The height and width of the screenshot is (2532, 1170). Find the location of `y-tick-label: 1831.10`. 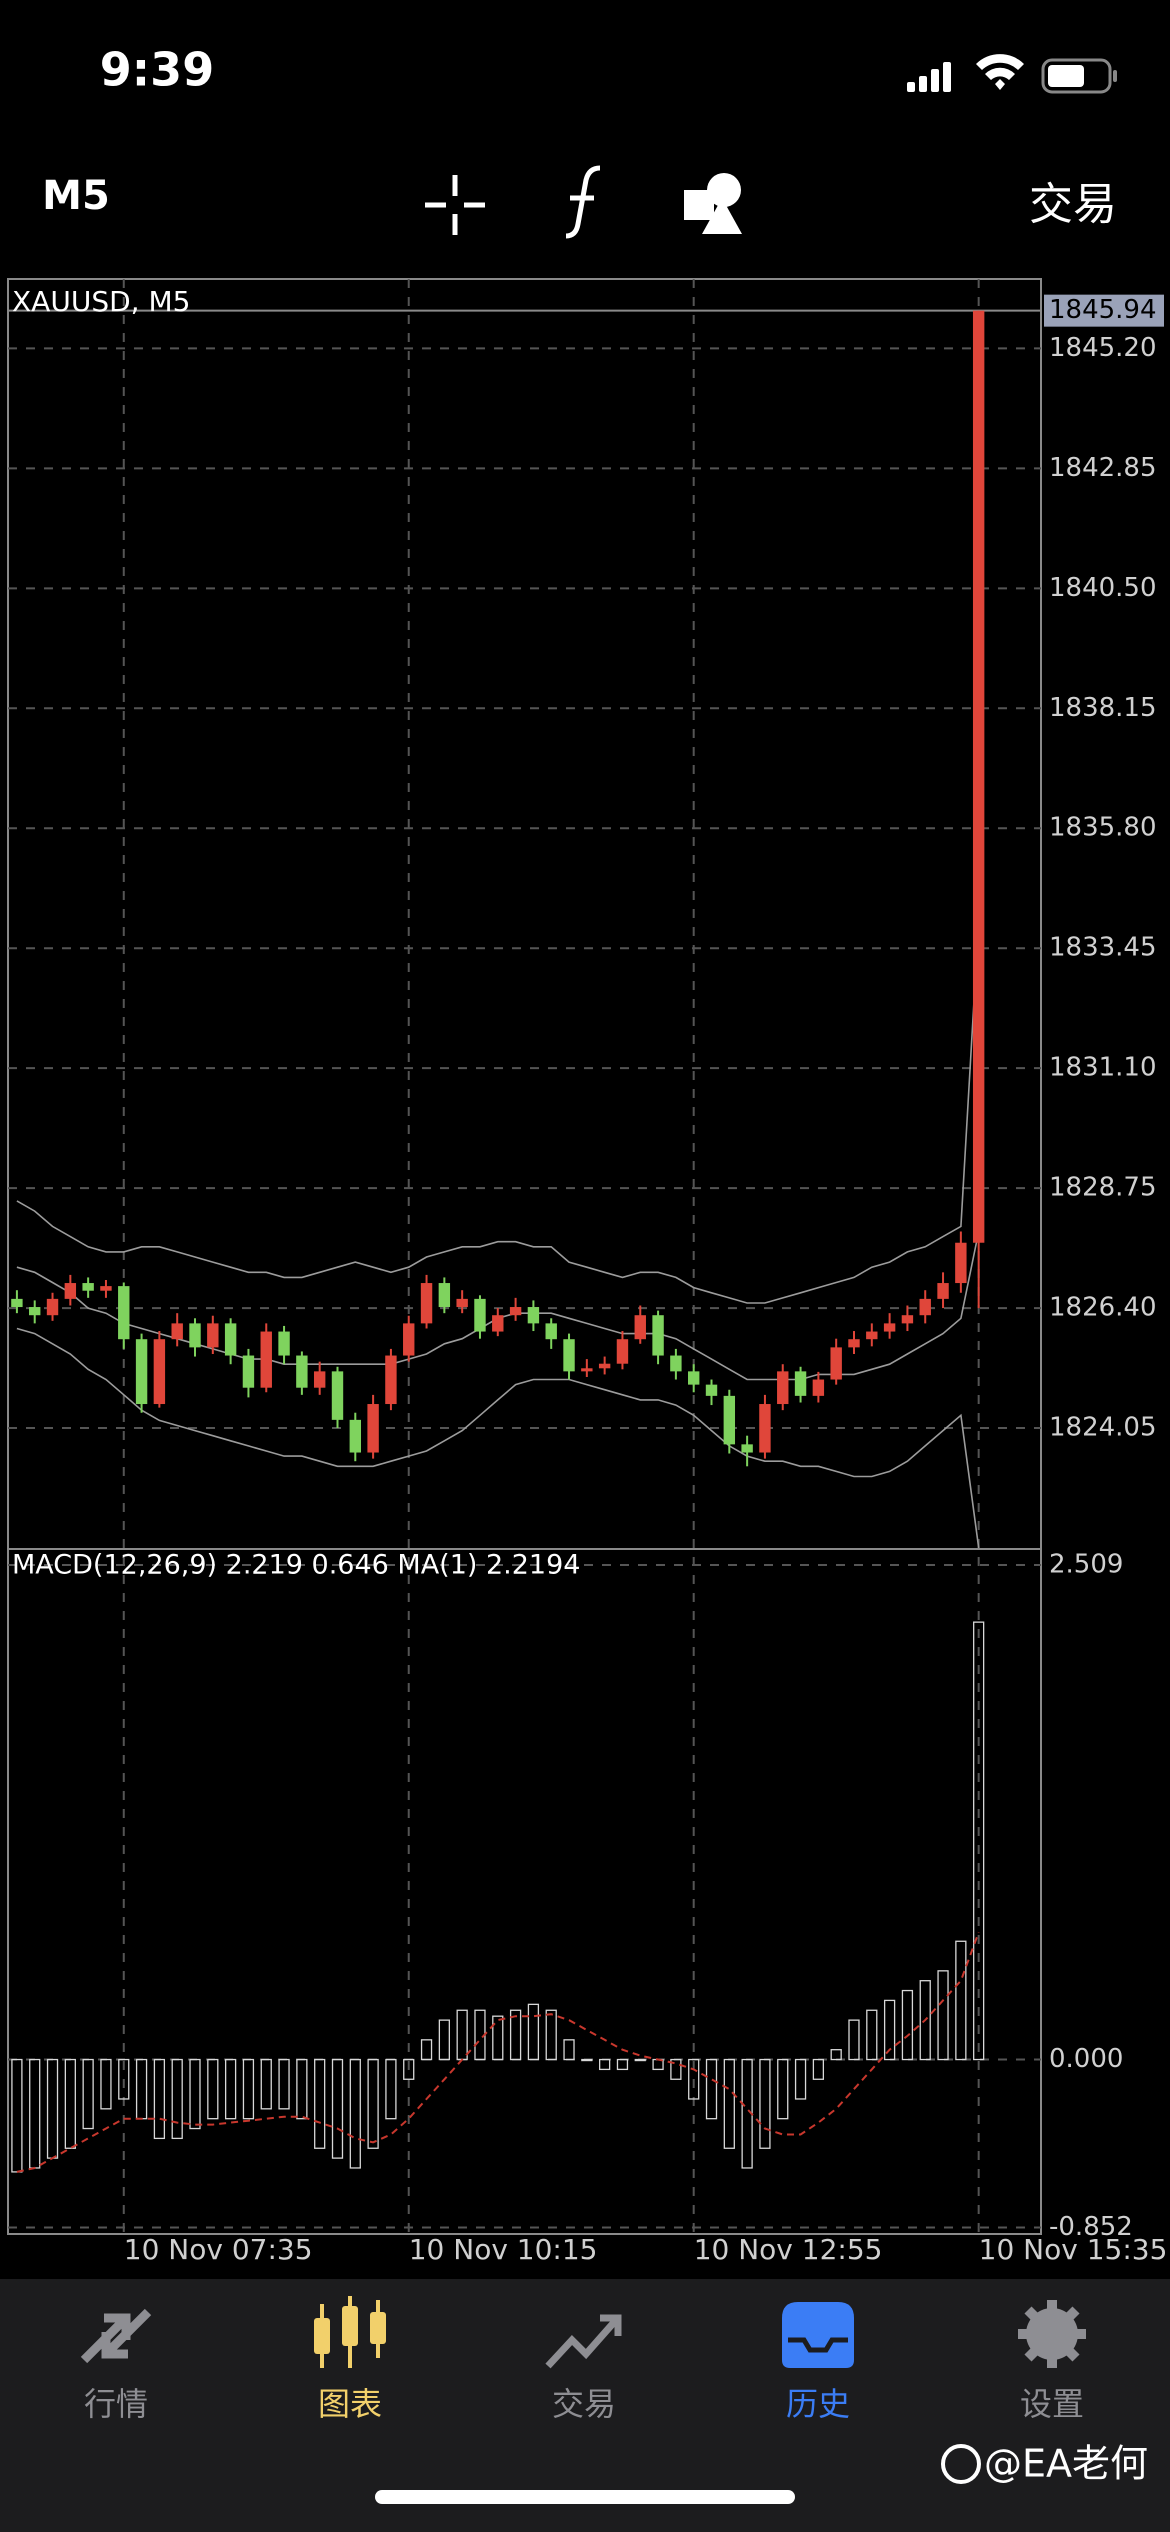

y-tick-label: 1831.10 is located at coordinates (1103, 1068).